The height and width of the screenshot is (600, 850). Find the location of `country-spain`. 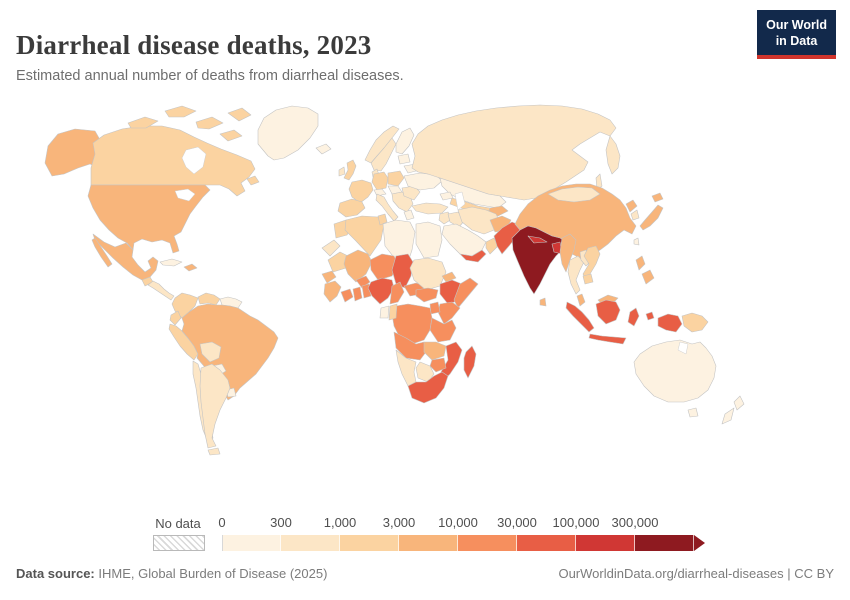

country-spain is located at coordinates (351, 208).